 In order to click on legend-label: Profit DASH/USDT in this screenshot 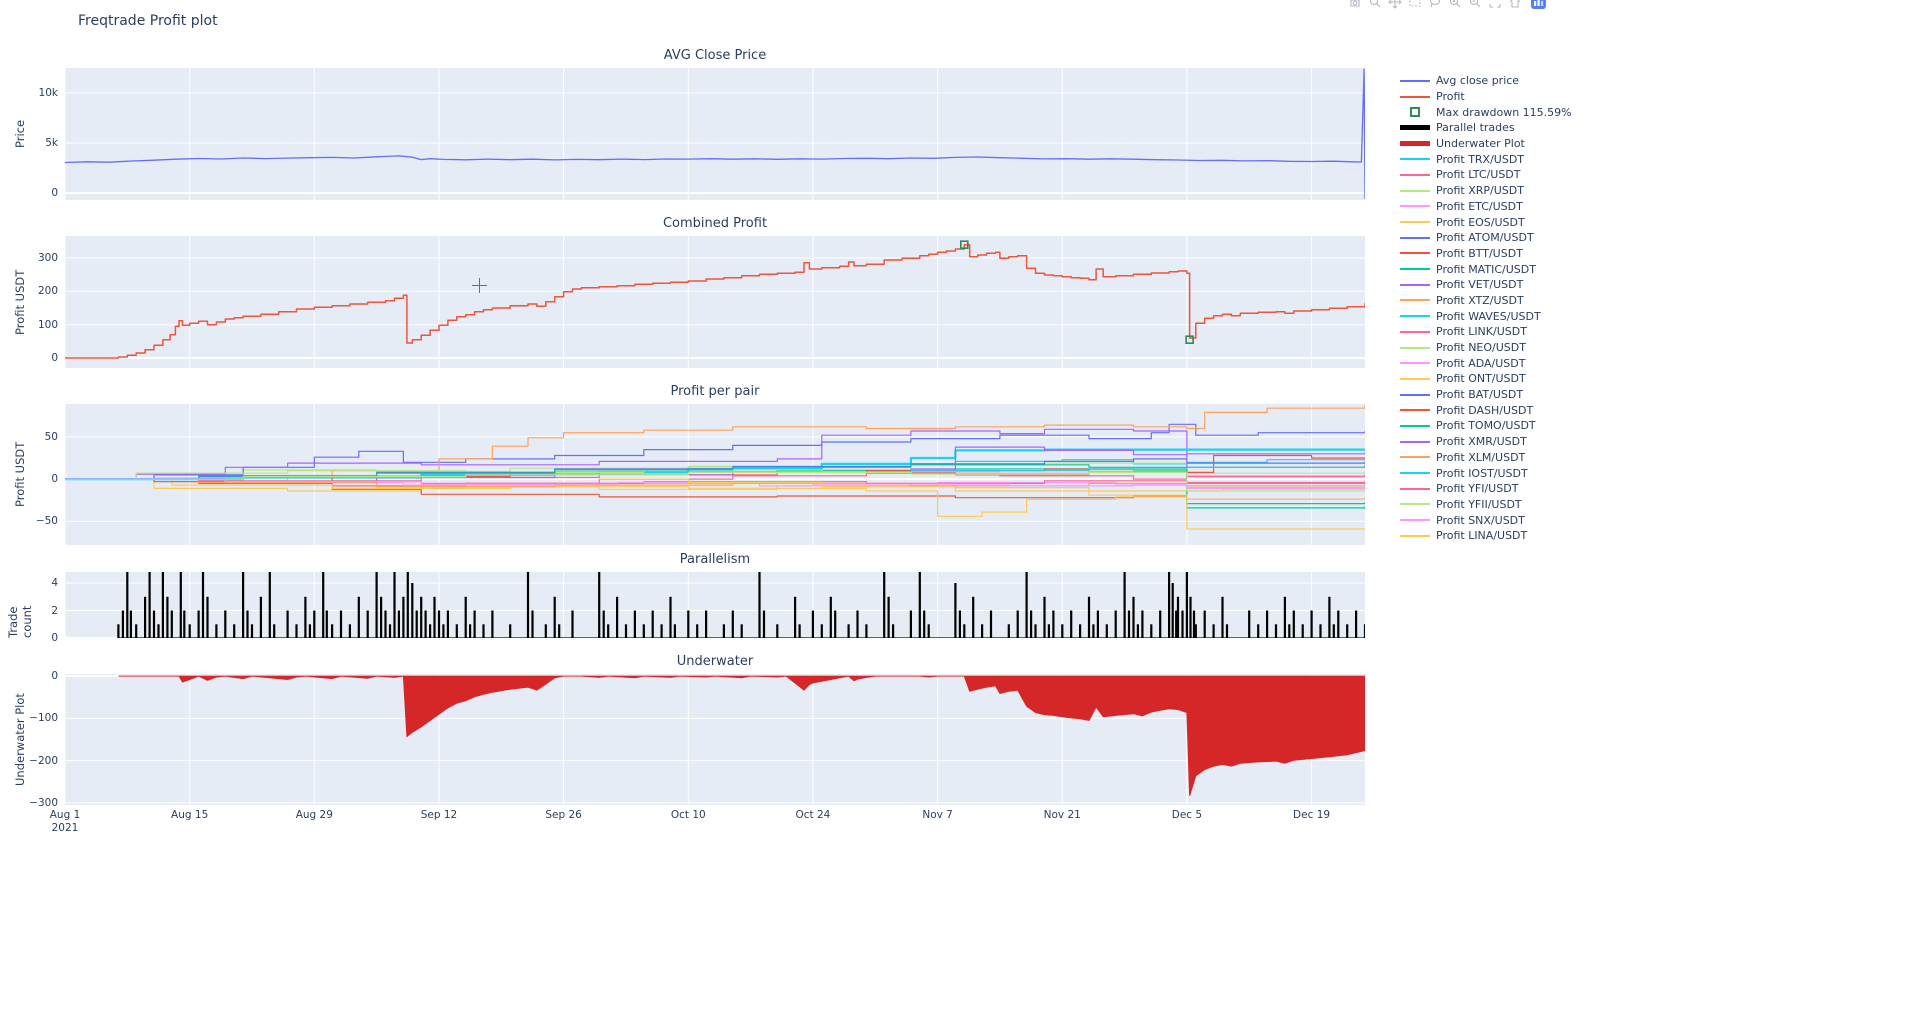, I will do `click(1485, 410)`.